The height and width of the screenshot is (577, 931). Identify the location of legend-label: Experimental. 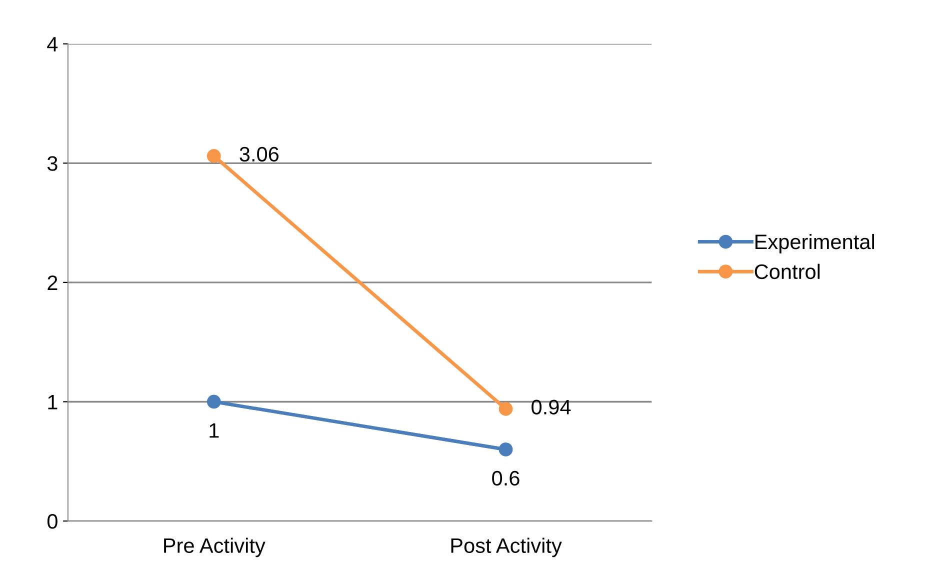
(815, 244).